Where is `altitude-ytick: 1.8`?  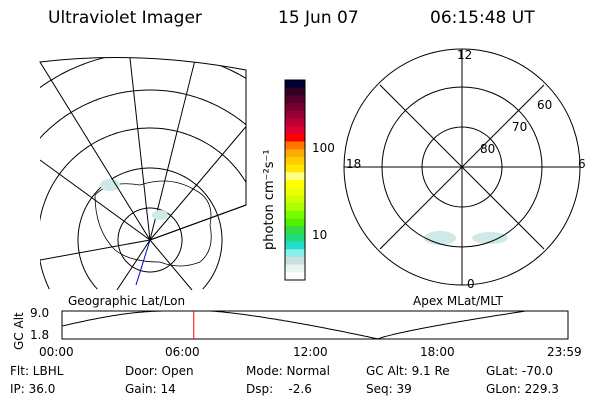 altitude-ytick: 1.8 is located at coordinates (40, 335).